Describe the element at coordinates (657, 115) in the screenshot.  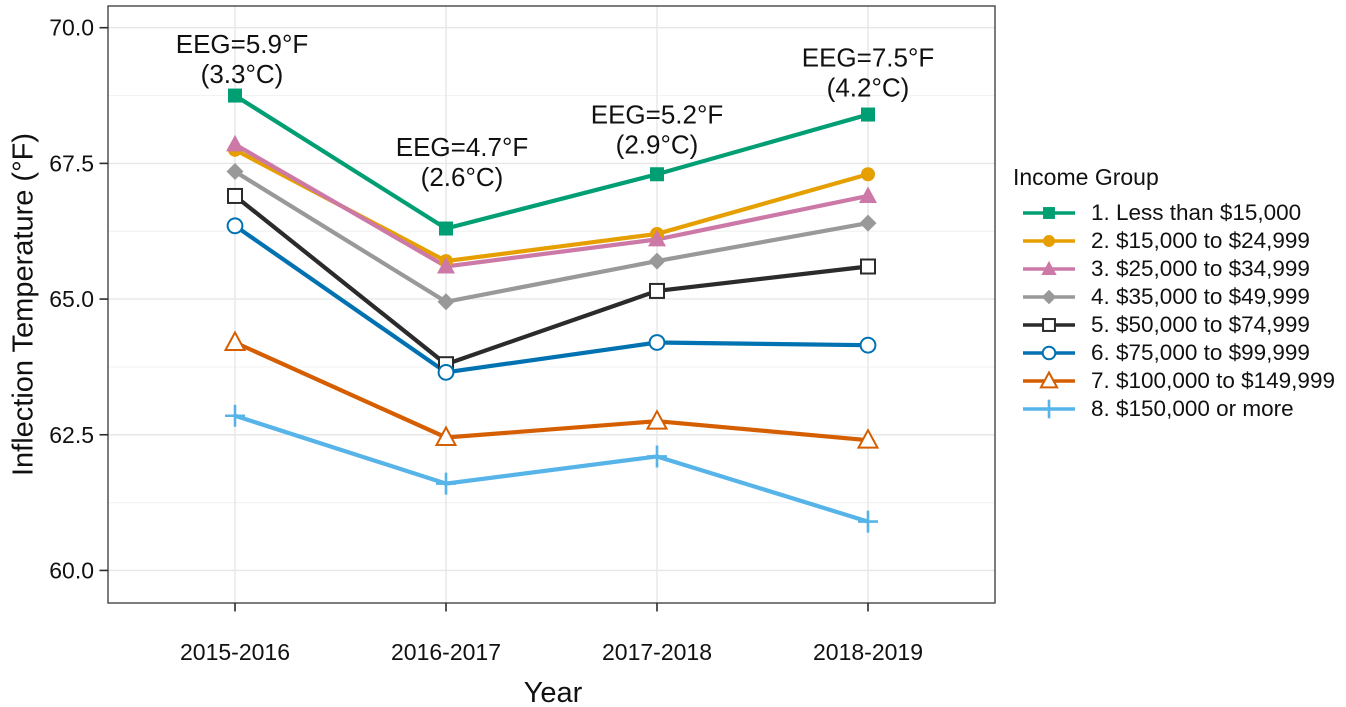
I see `eeg-annotation-label: EEG=5.2°F` at that location.